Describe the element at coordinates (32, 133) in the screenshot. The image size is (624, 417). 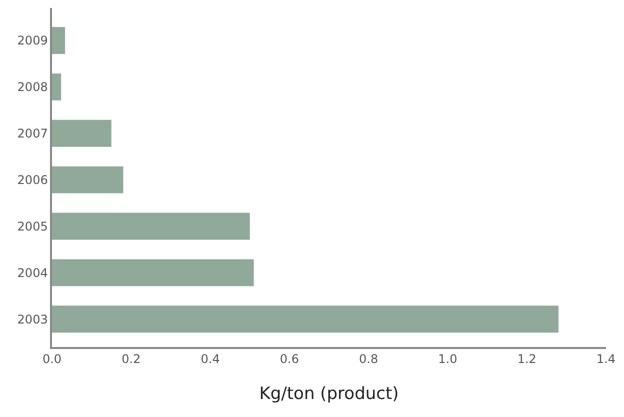
I see `y-tick-label: 2007` at that location.